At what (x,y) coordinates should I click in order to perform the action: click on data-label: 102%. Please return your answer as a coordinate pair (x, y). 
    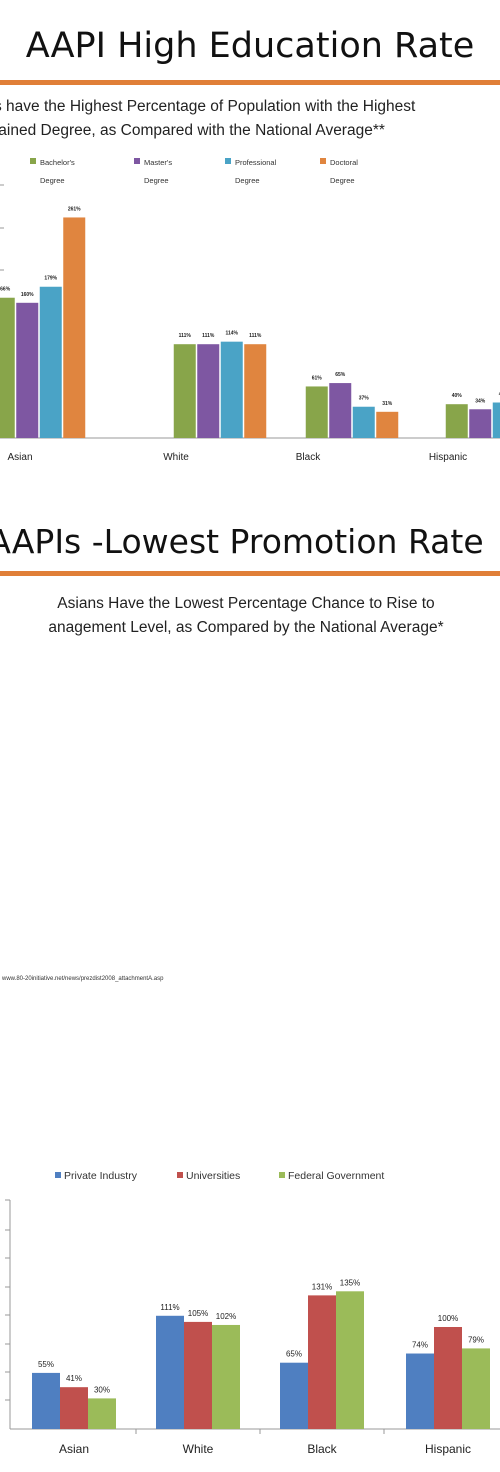
    Looking at the image, I should click on (226, 1316).